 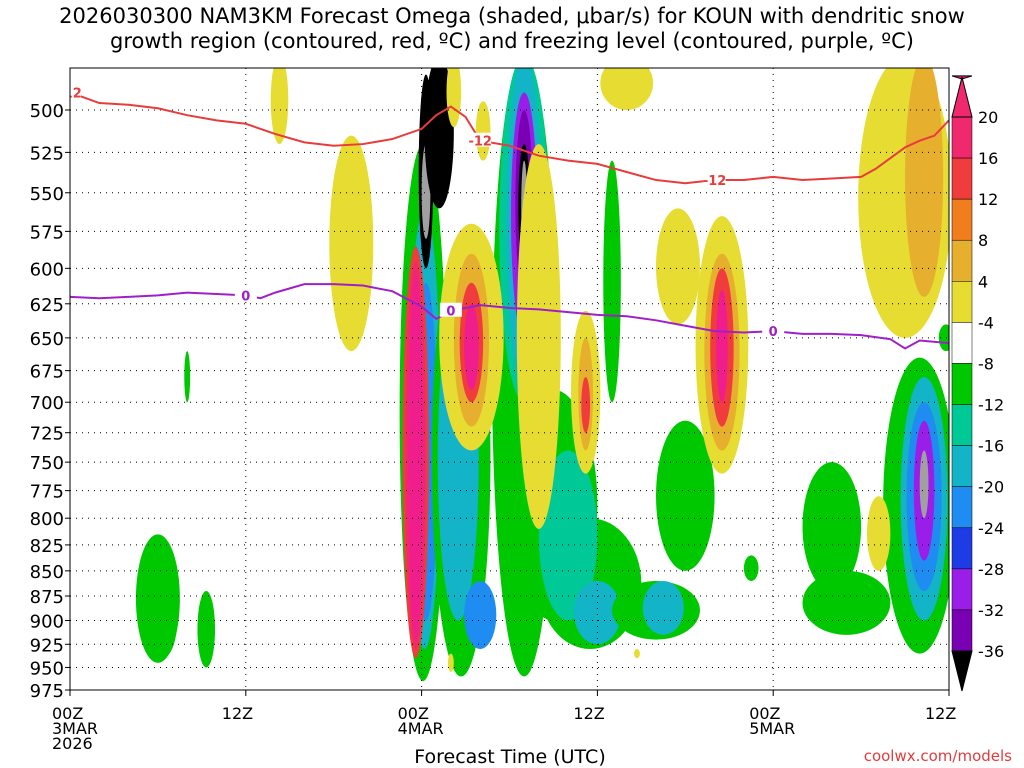 I want to click on colorbar-bottom-arrow, so click(x=962, y=671).